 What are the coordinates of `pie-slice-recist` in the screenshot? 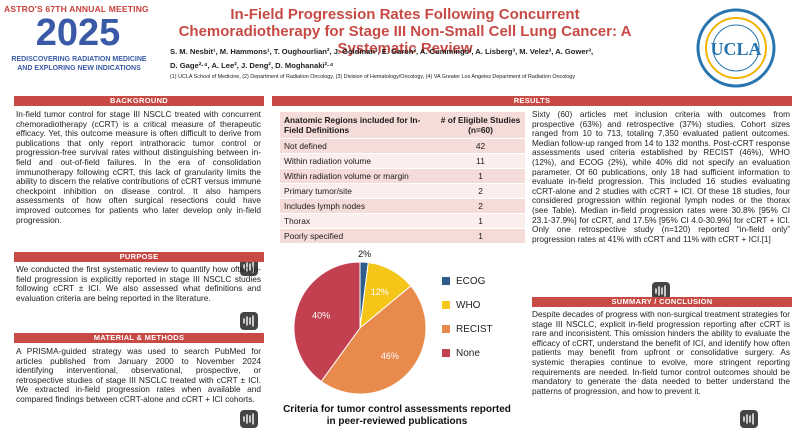 It's located at (373, 340).